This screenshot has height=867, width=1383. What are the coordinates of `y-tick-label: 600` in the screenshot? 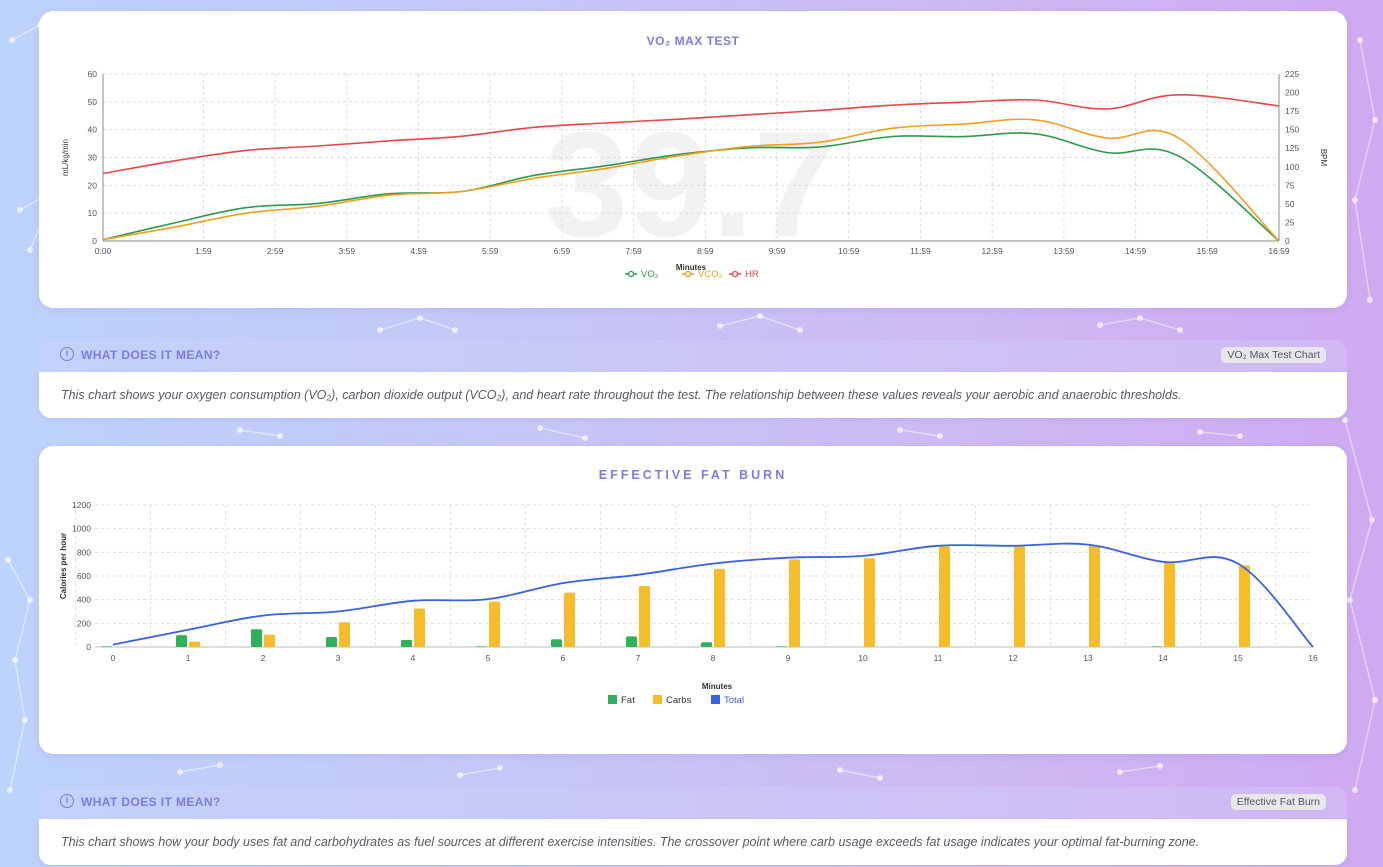 It's located at (84, 576).